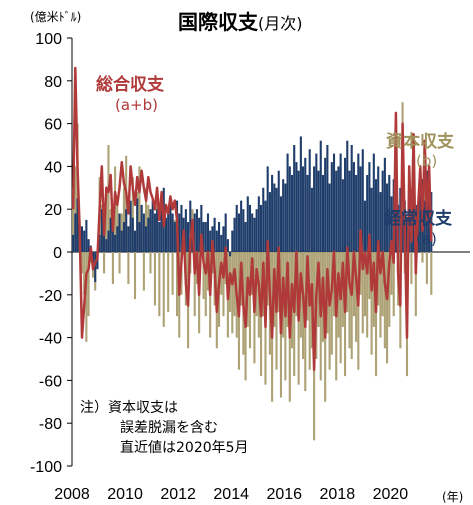 The image size is (473, 505). Describe the element at coordinates (391, 494) in the screenshot. I see `x-tick-label: 2020` at that location.